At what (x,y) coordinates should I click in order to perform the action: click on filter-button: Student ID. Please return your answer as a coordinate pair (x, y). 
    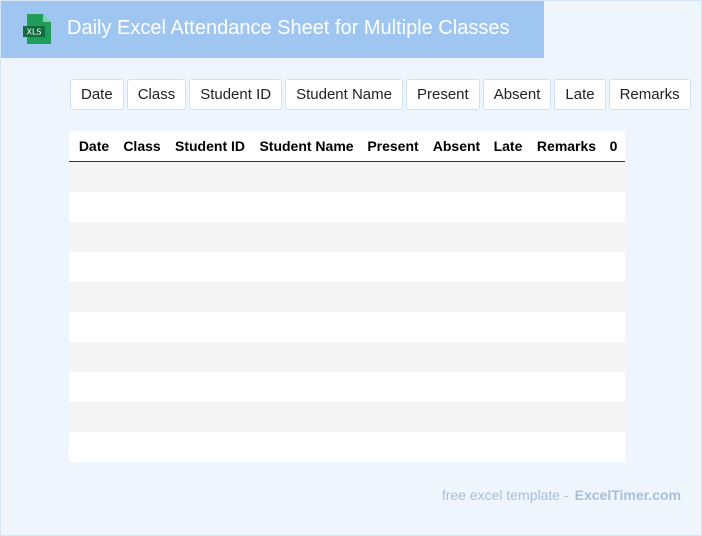
    Looking at the image, I should click on (236, 94).